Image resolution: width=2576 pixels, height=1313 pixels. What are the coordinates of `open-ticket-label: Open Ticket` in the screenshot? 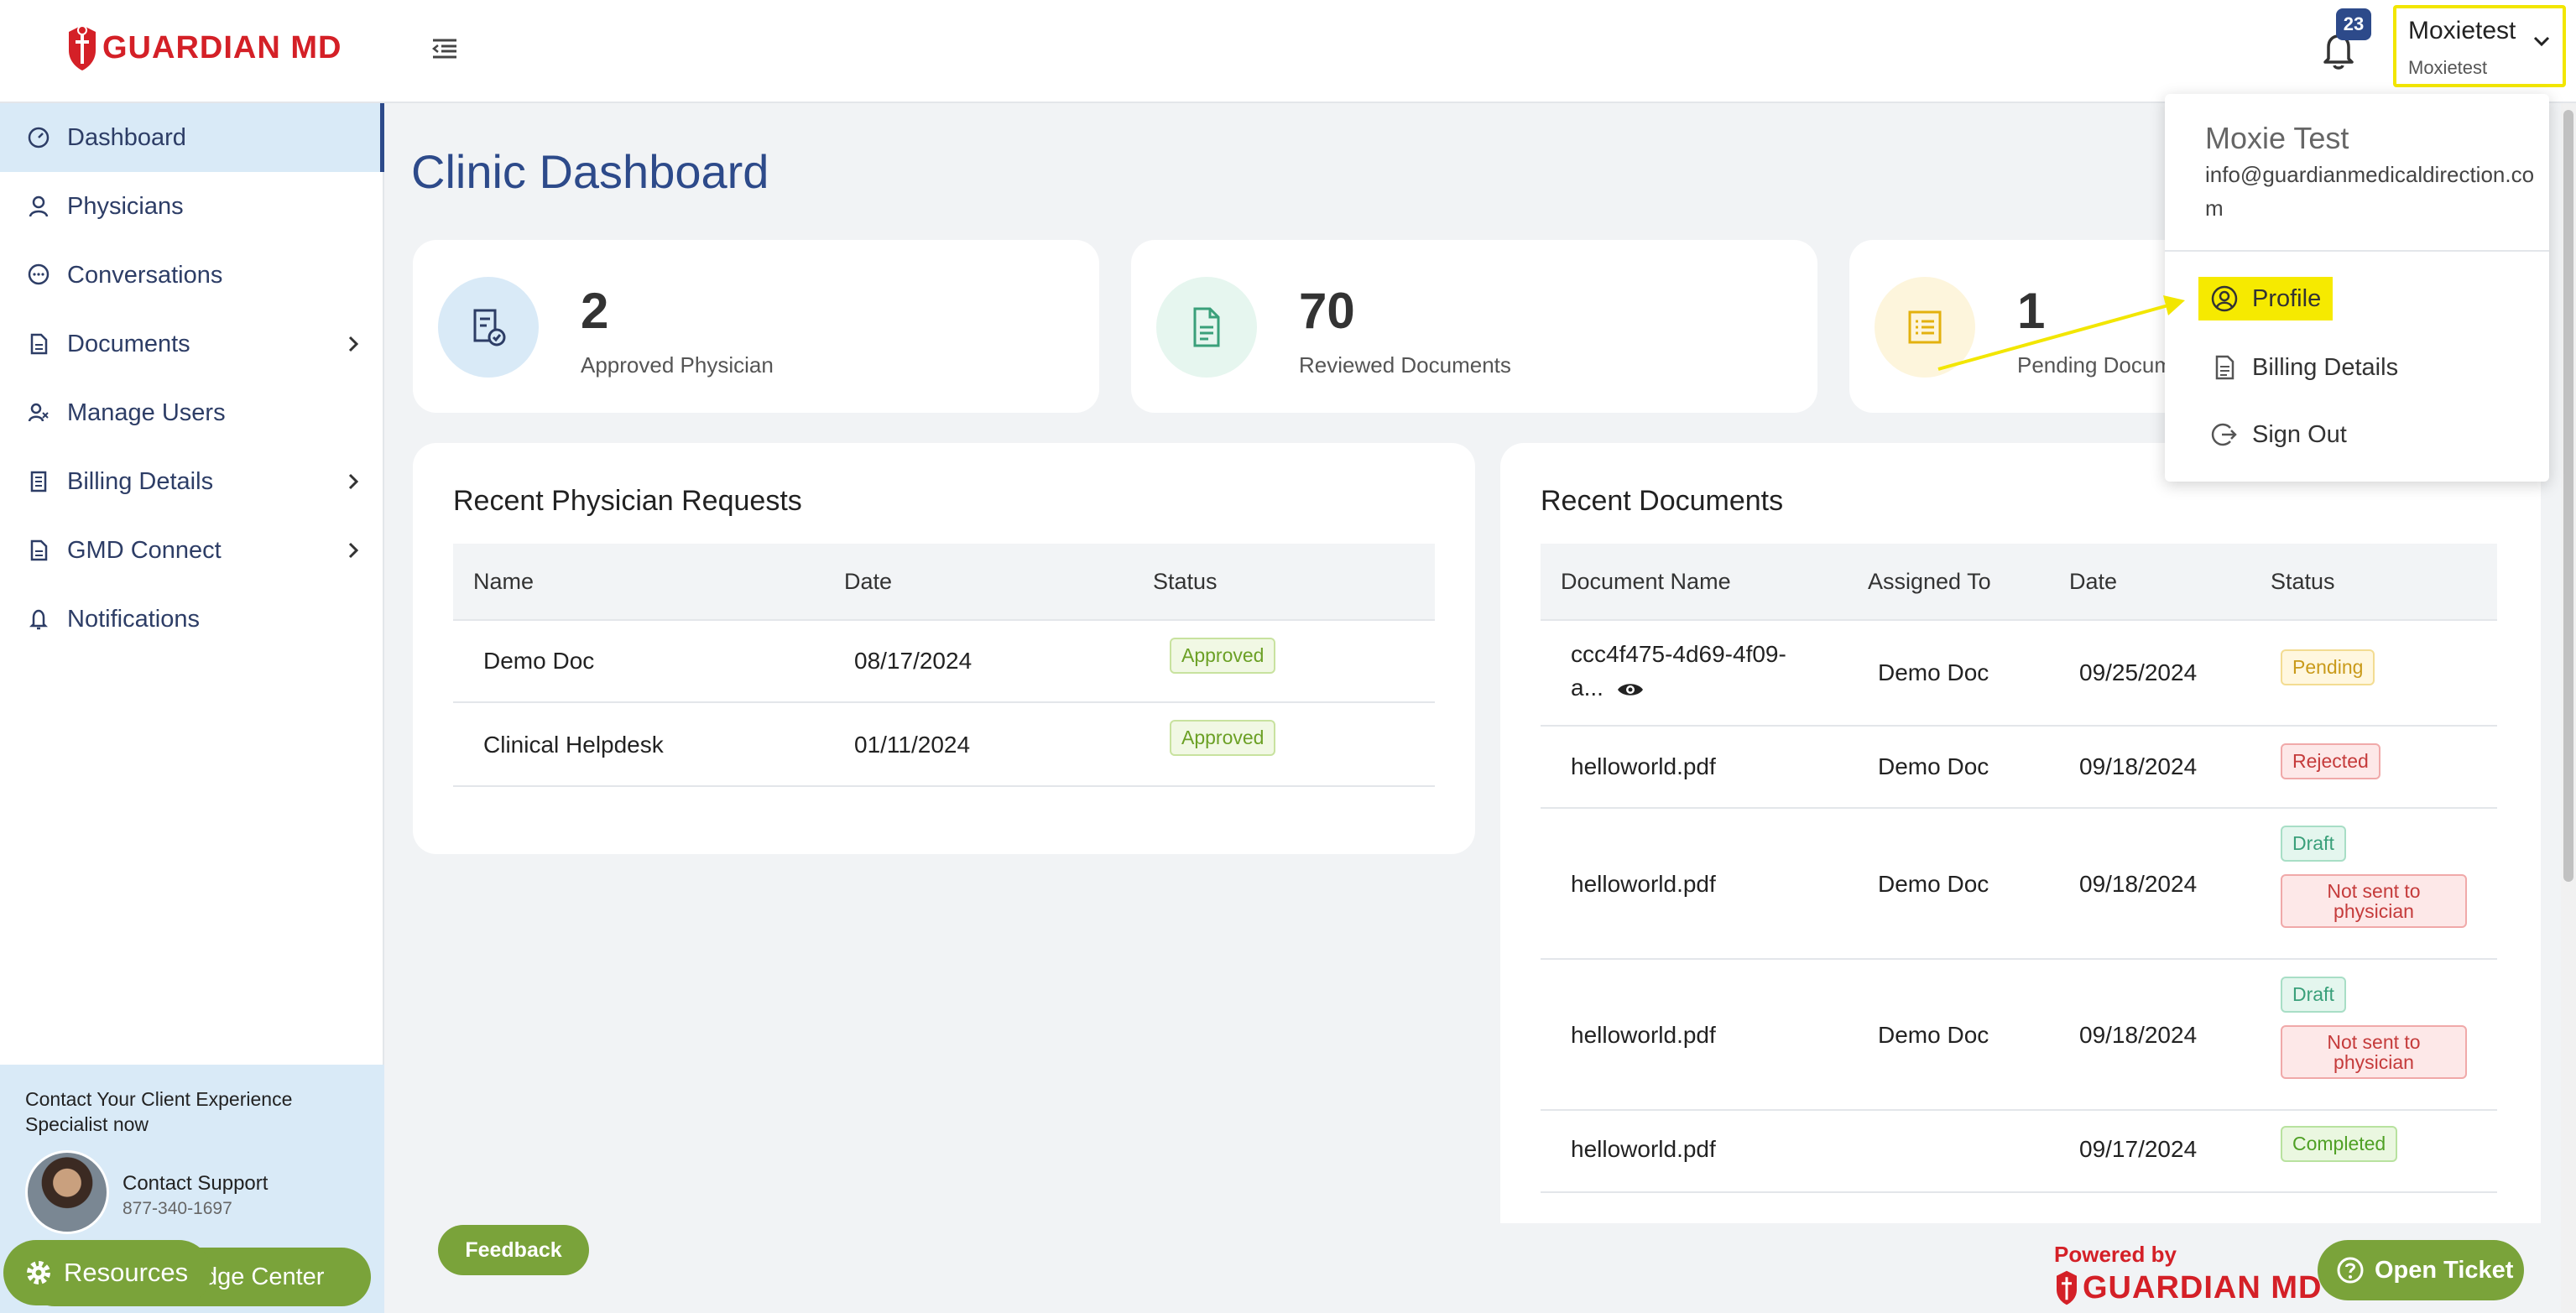 It's located at (2444, 1270).